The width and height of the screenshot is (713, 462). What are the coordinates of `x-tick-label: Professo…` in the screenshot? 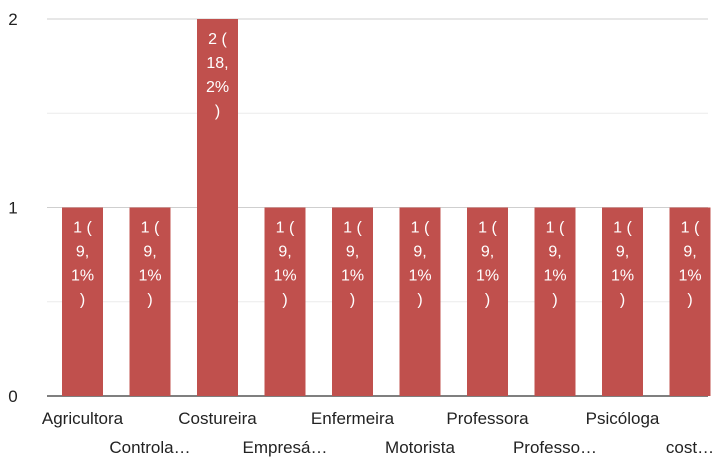 It's located at (555, 447).